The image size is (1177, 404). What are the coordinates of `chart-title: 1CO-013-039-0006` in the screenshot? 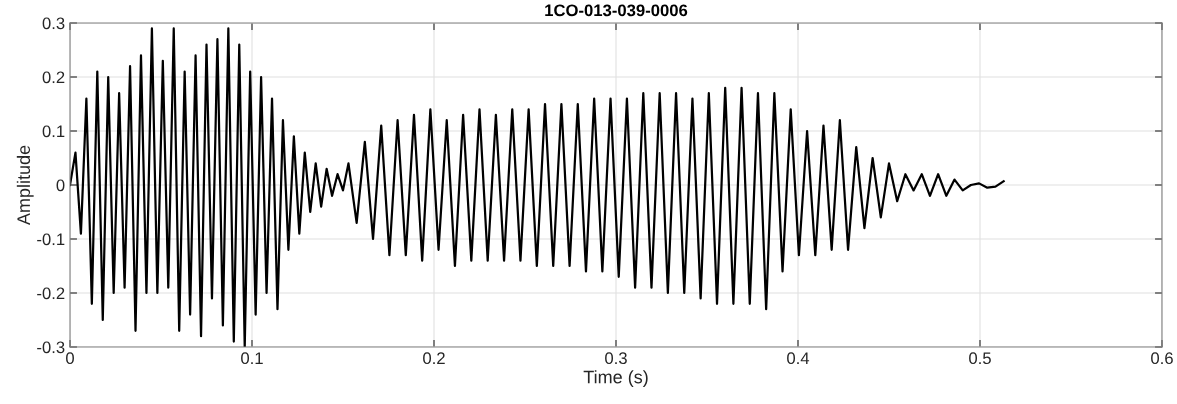 It's located at (616, 10).